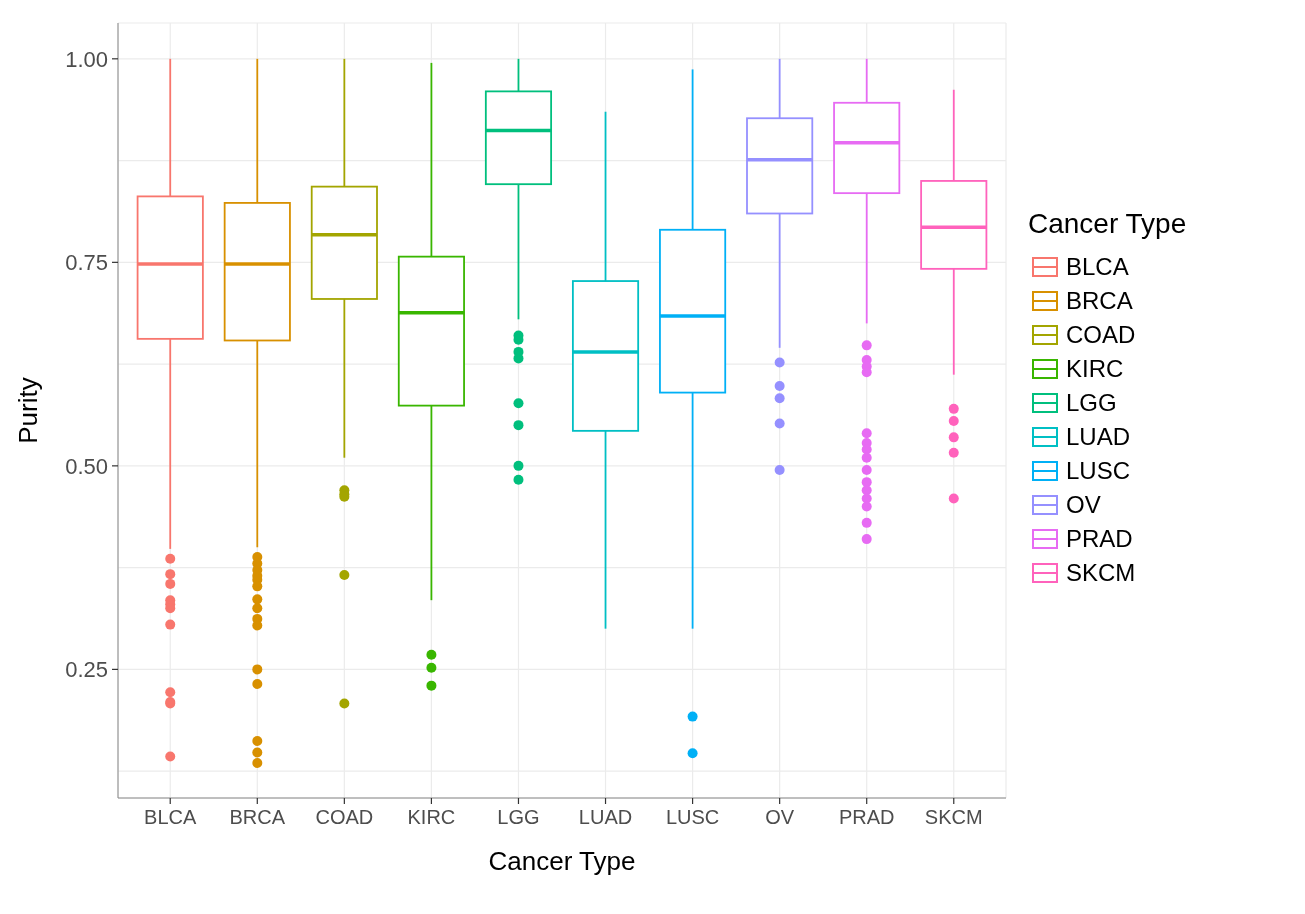 The image size is (1305, 914). Describe the element at coordinates (1099, 539) in the screenshot. I see `legend-label: PRAD` at that location.